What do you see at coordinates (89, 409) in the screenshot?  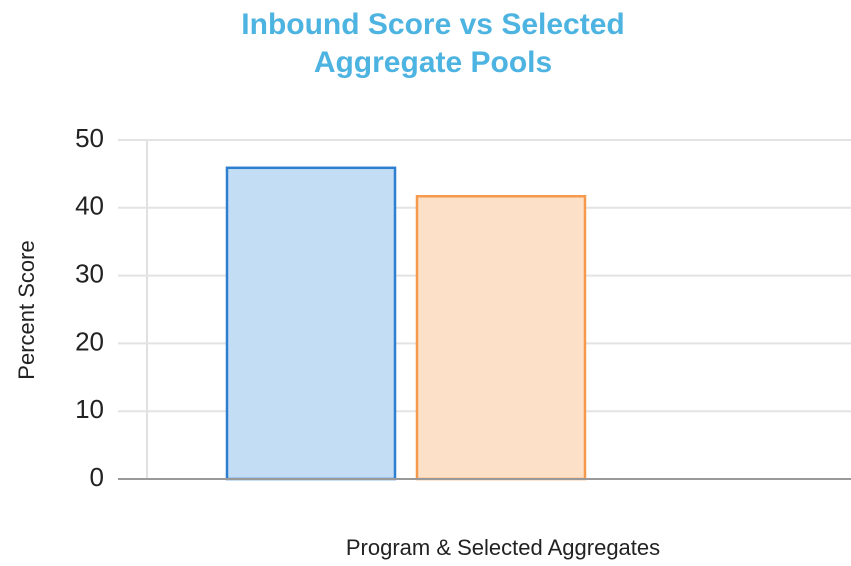 I see `y-tick-label: 10` at bounding box center [89, 409].